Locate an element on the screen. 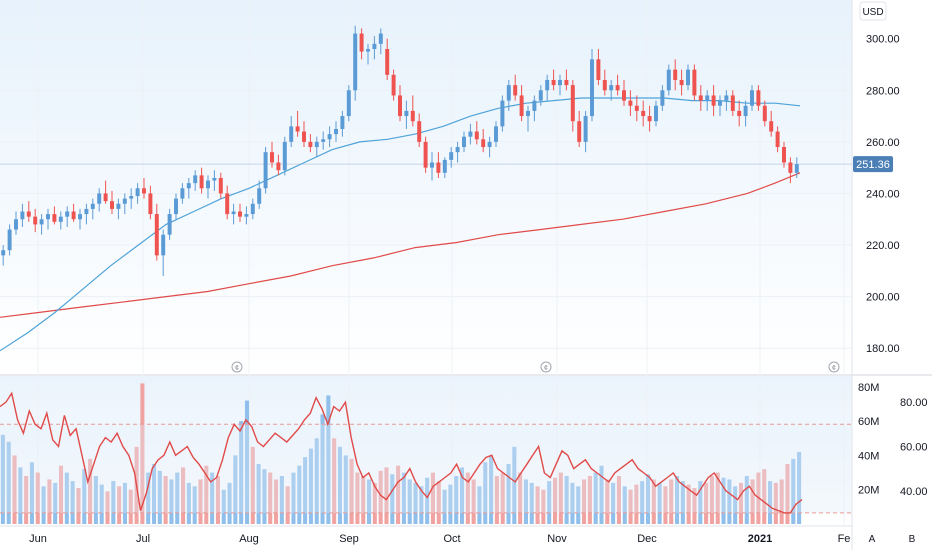 This screenshot has height=555, width=932. auto-scale-button: A is located at coordinates (872, 539).